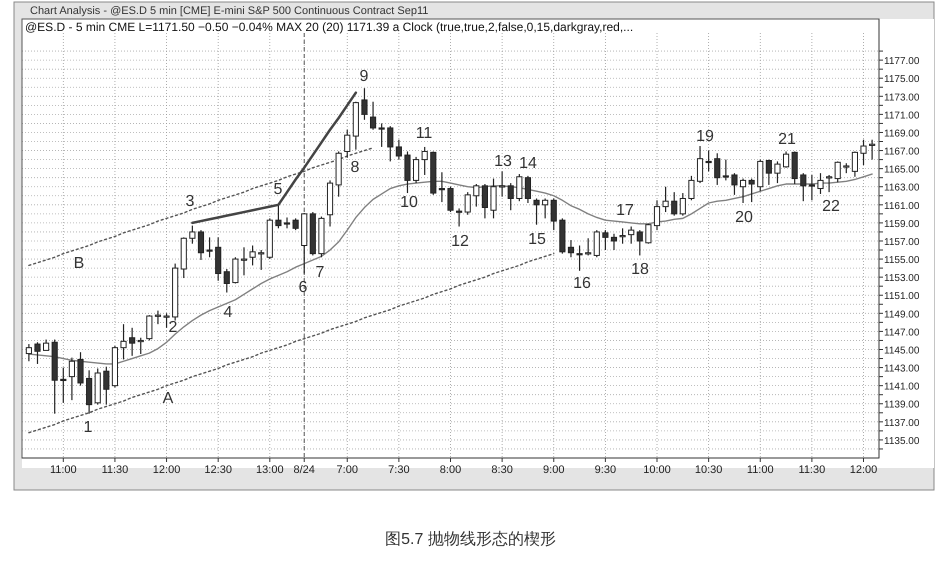  Describe the element at coordinates (451, 470) in the screenshot. I see `x-tick-label: 8:00` at that location.